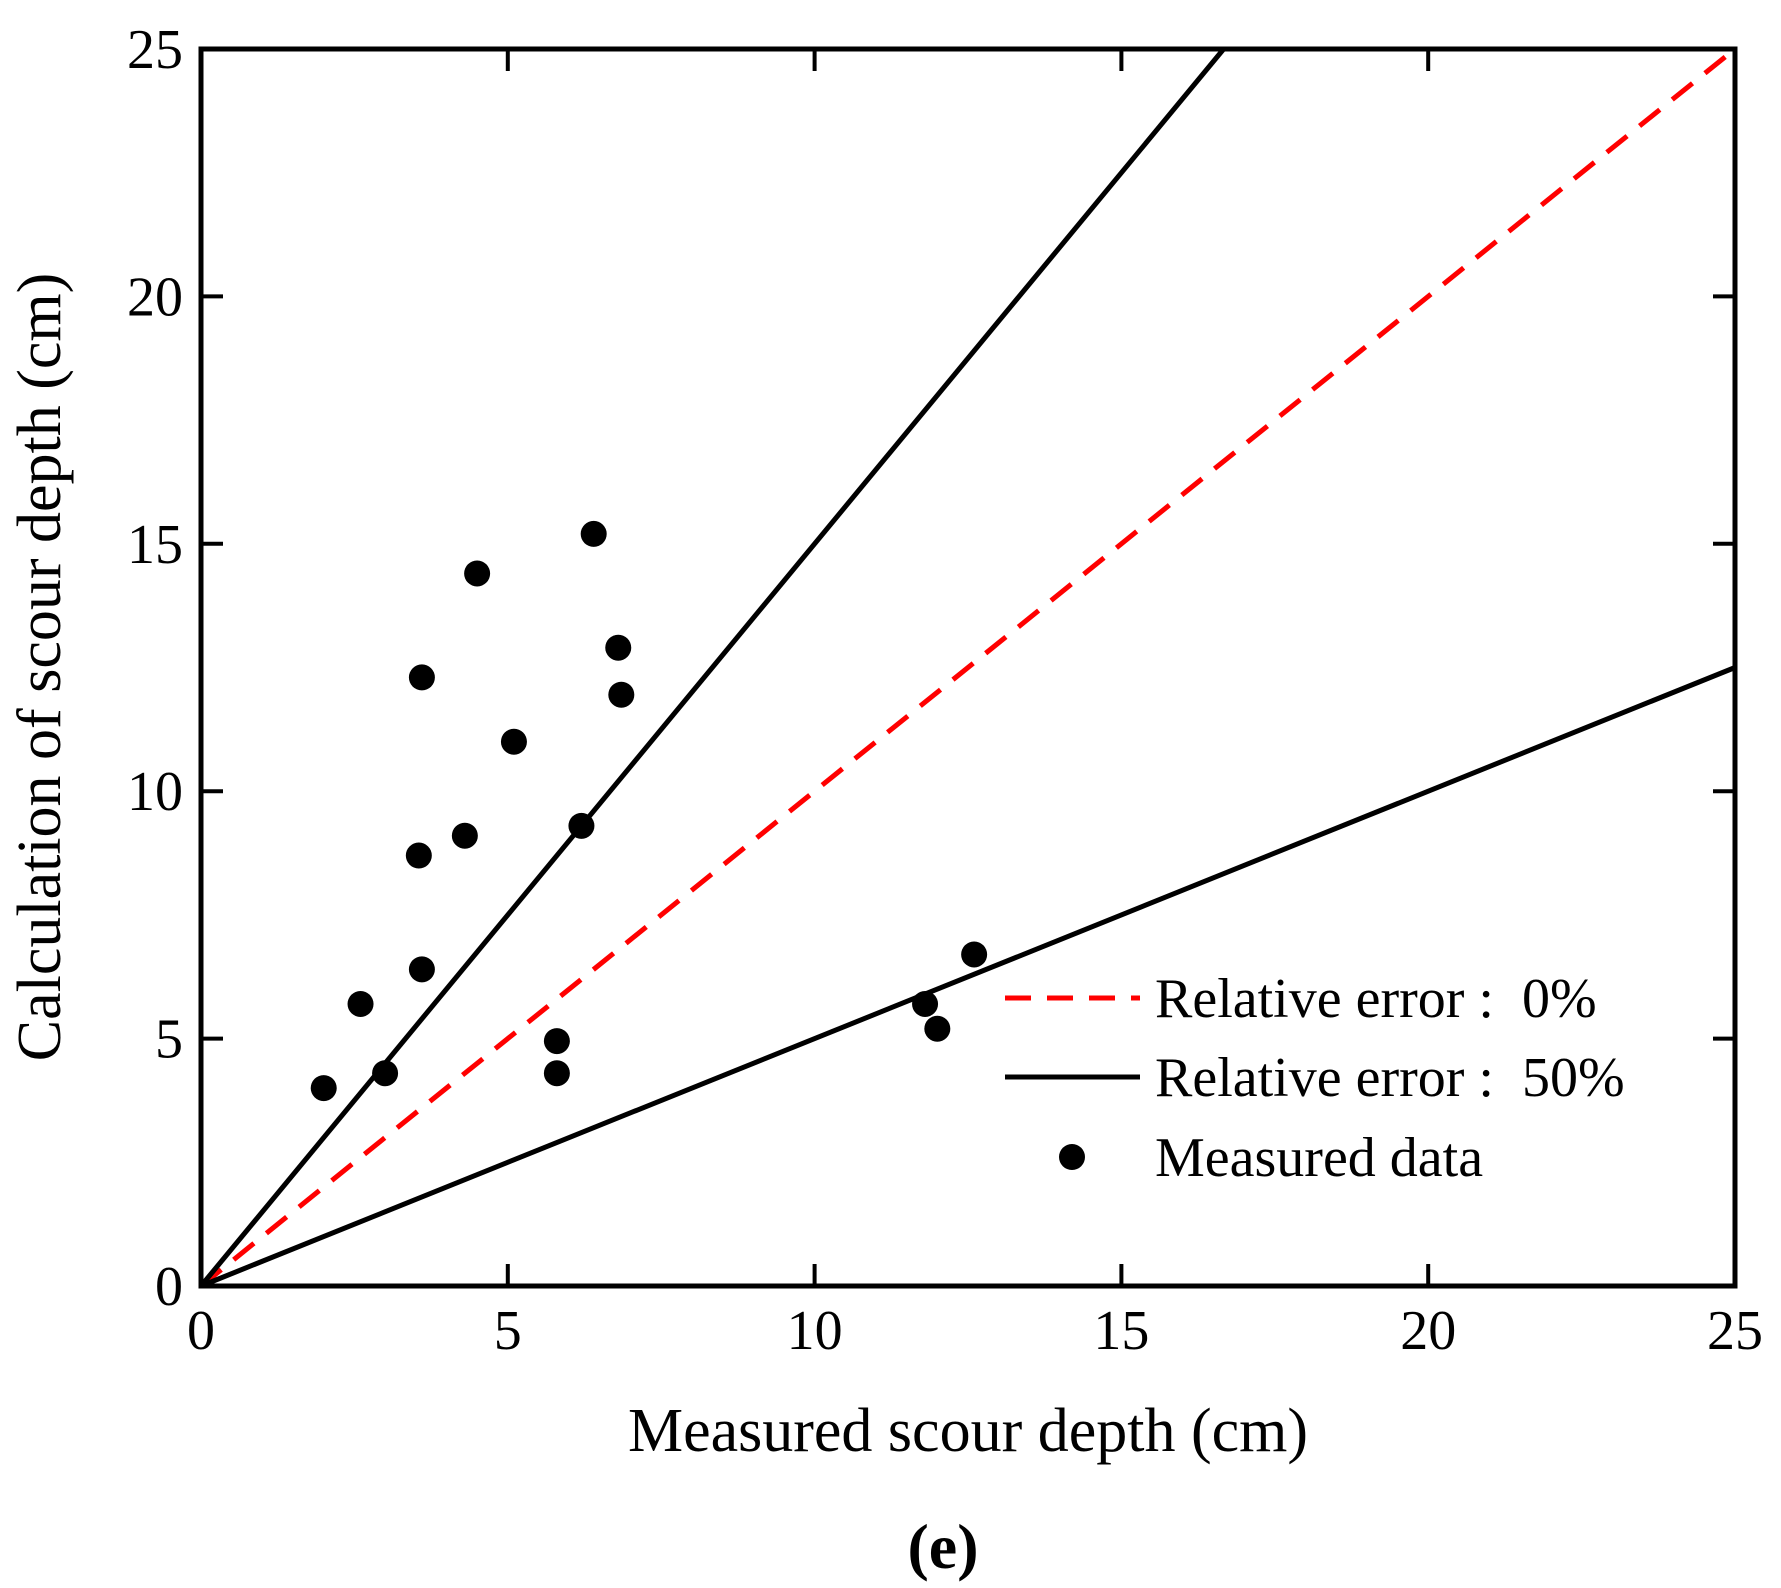  Describe the element at coordinates (1390, 1078) in the screenshot. I see `legend-label-fifty-error: Relative error : 50%` at that location.